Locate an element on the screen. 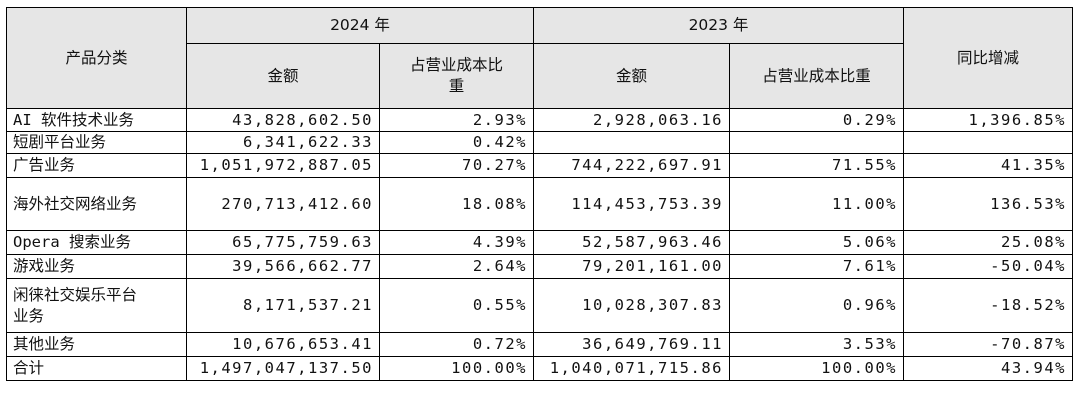  yoy-cell: 136.53% is located at coordinates (988, 204).